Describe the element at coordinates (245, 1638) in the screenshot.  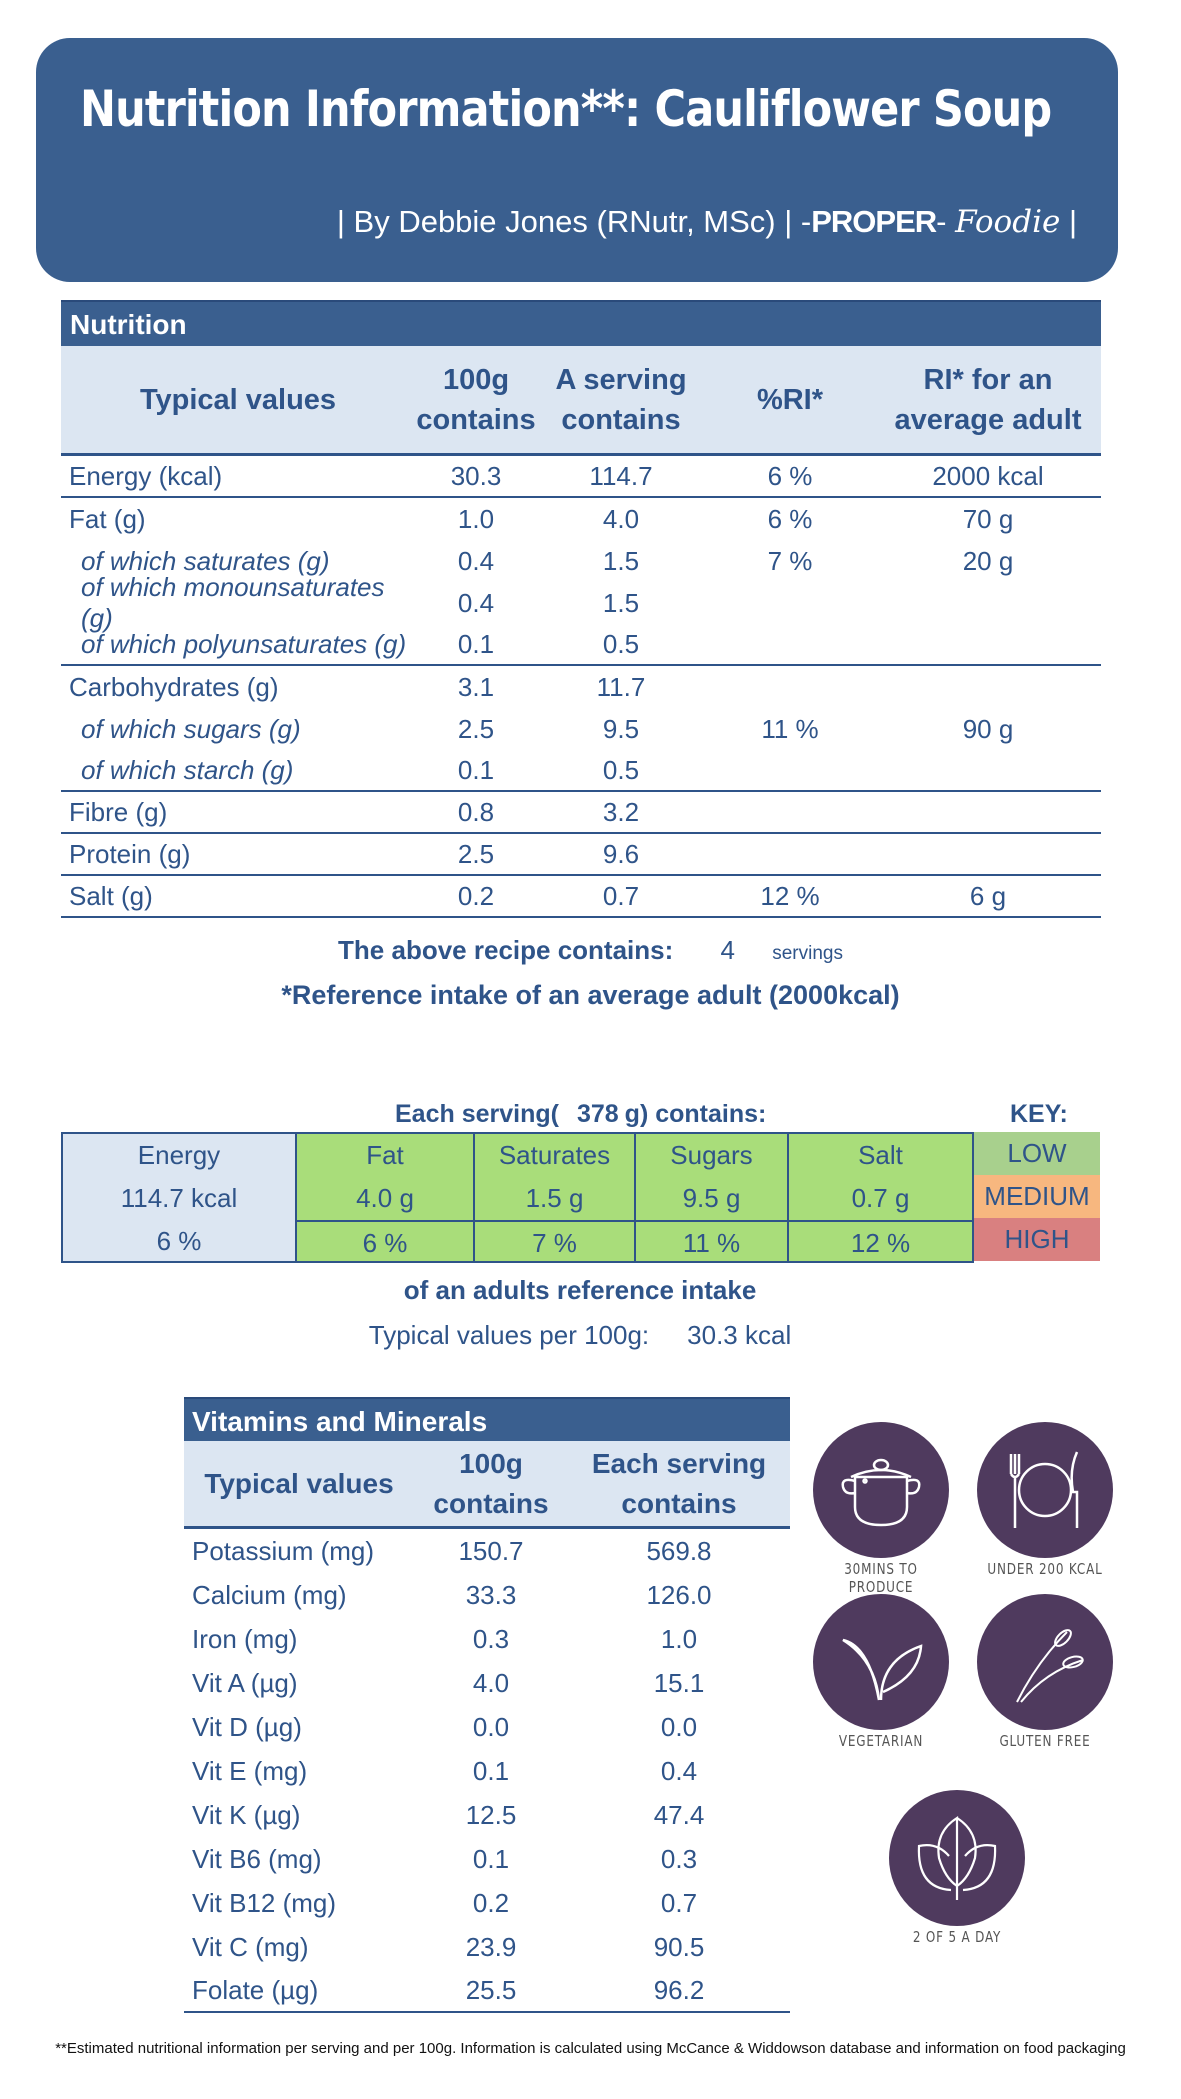
I see `row-label: Iron (mg)` at that location.